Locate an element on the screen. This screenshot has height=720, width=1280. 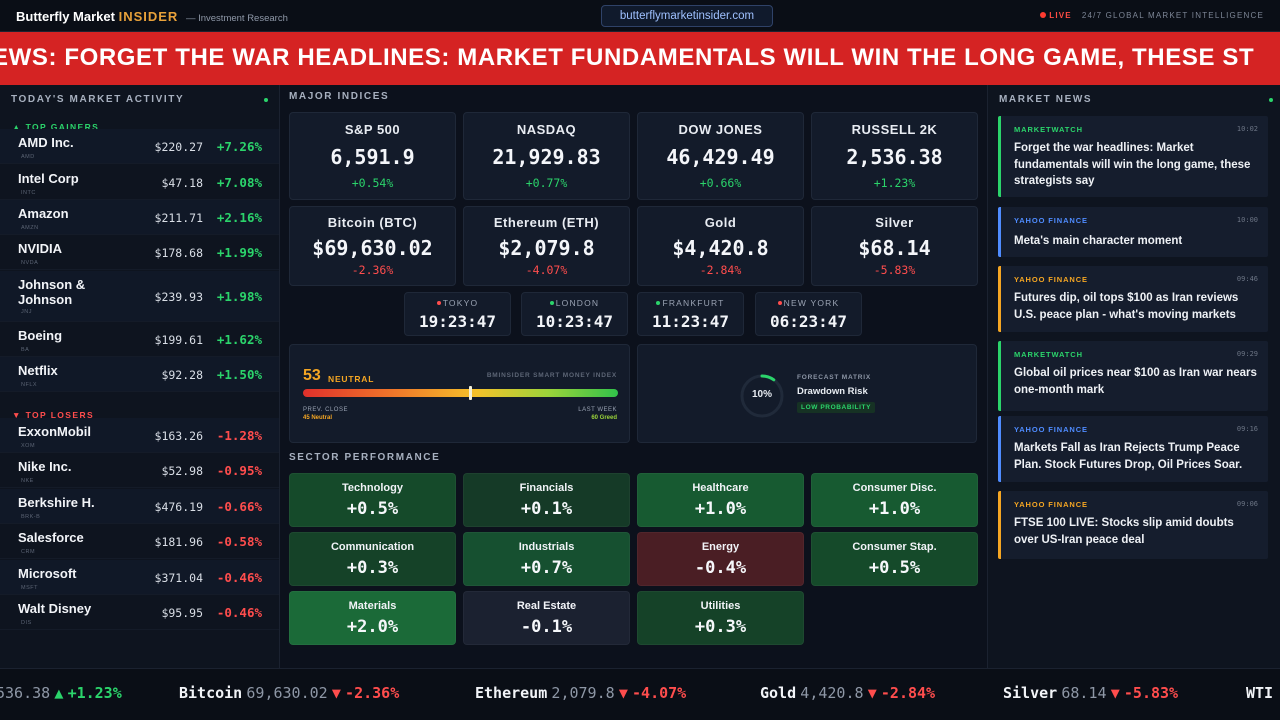
sector-name: Real Estate is located at coordinates (546, 606).